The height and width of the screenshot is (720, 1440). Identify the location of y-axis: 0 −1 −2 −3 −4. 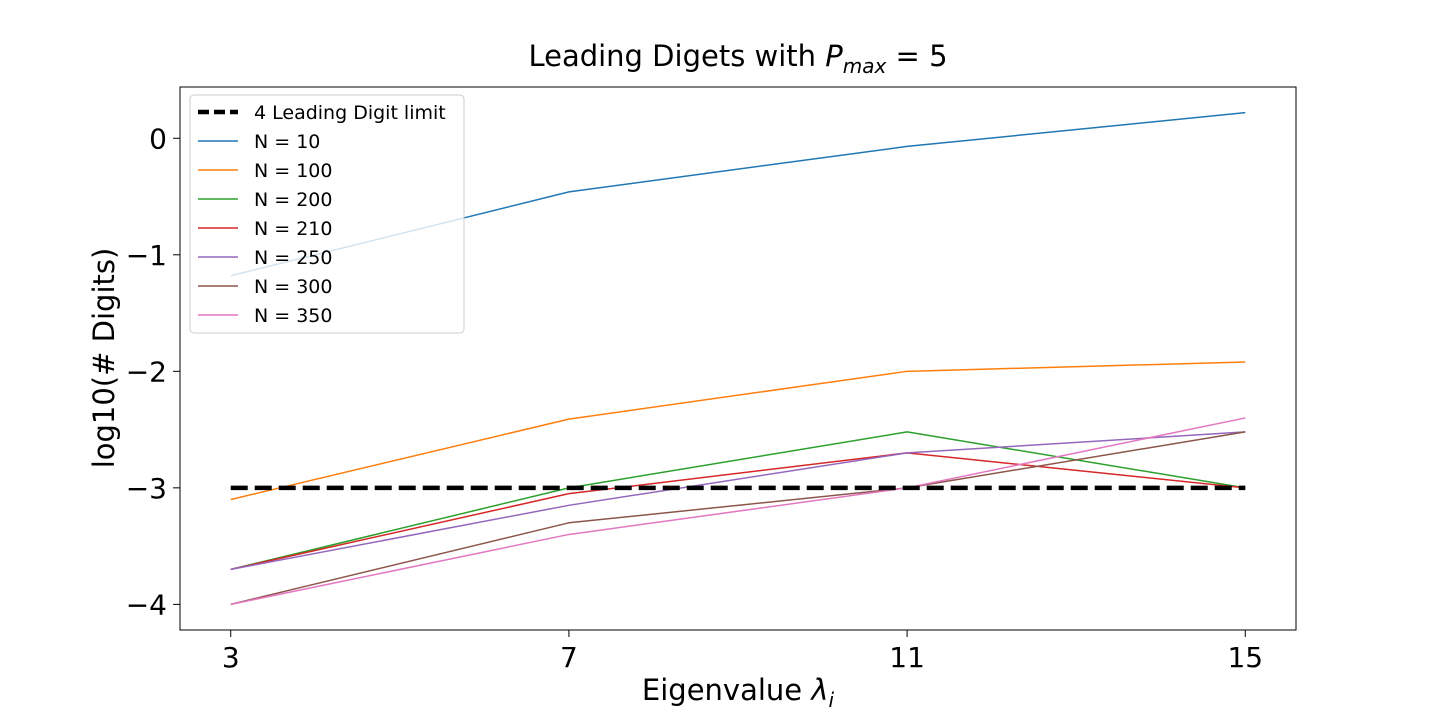
(153, 371).